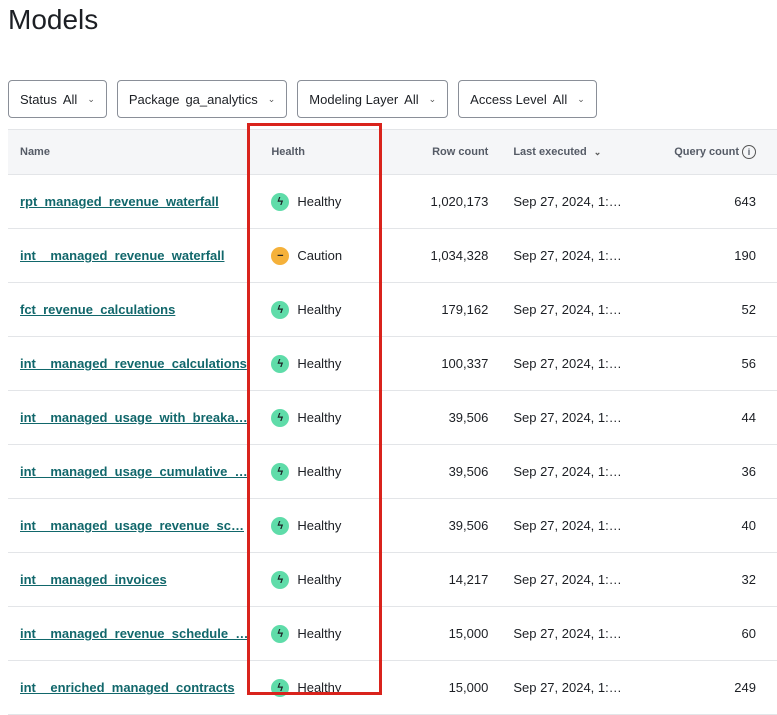 This screenshot has height=715, width=777. I want to click on filter-package: Package ga_analytics ⌄, so click(202, 99).